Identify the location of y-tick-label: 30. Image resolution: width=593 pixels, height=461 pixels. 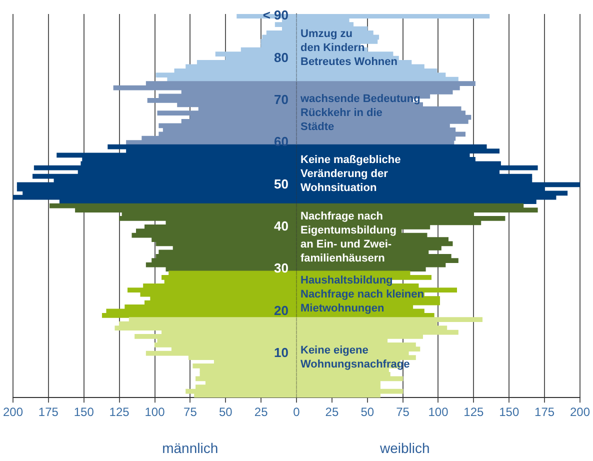
(281, 268).